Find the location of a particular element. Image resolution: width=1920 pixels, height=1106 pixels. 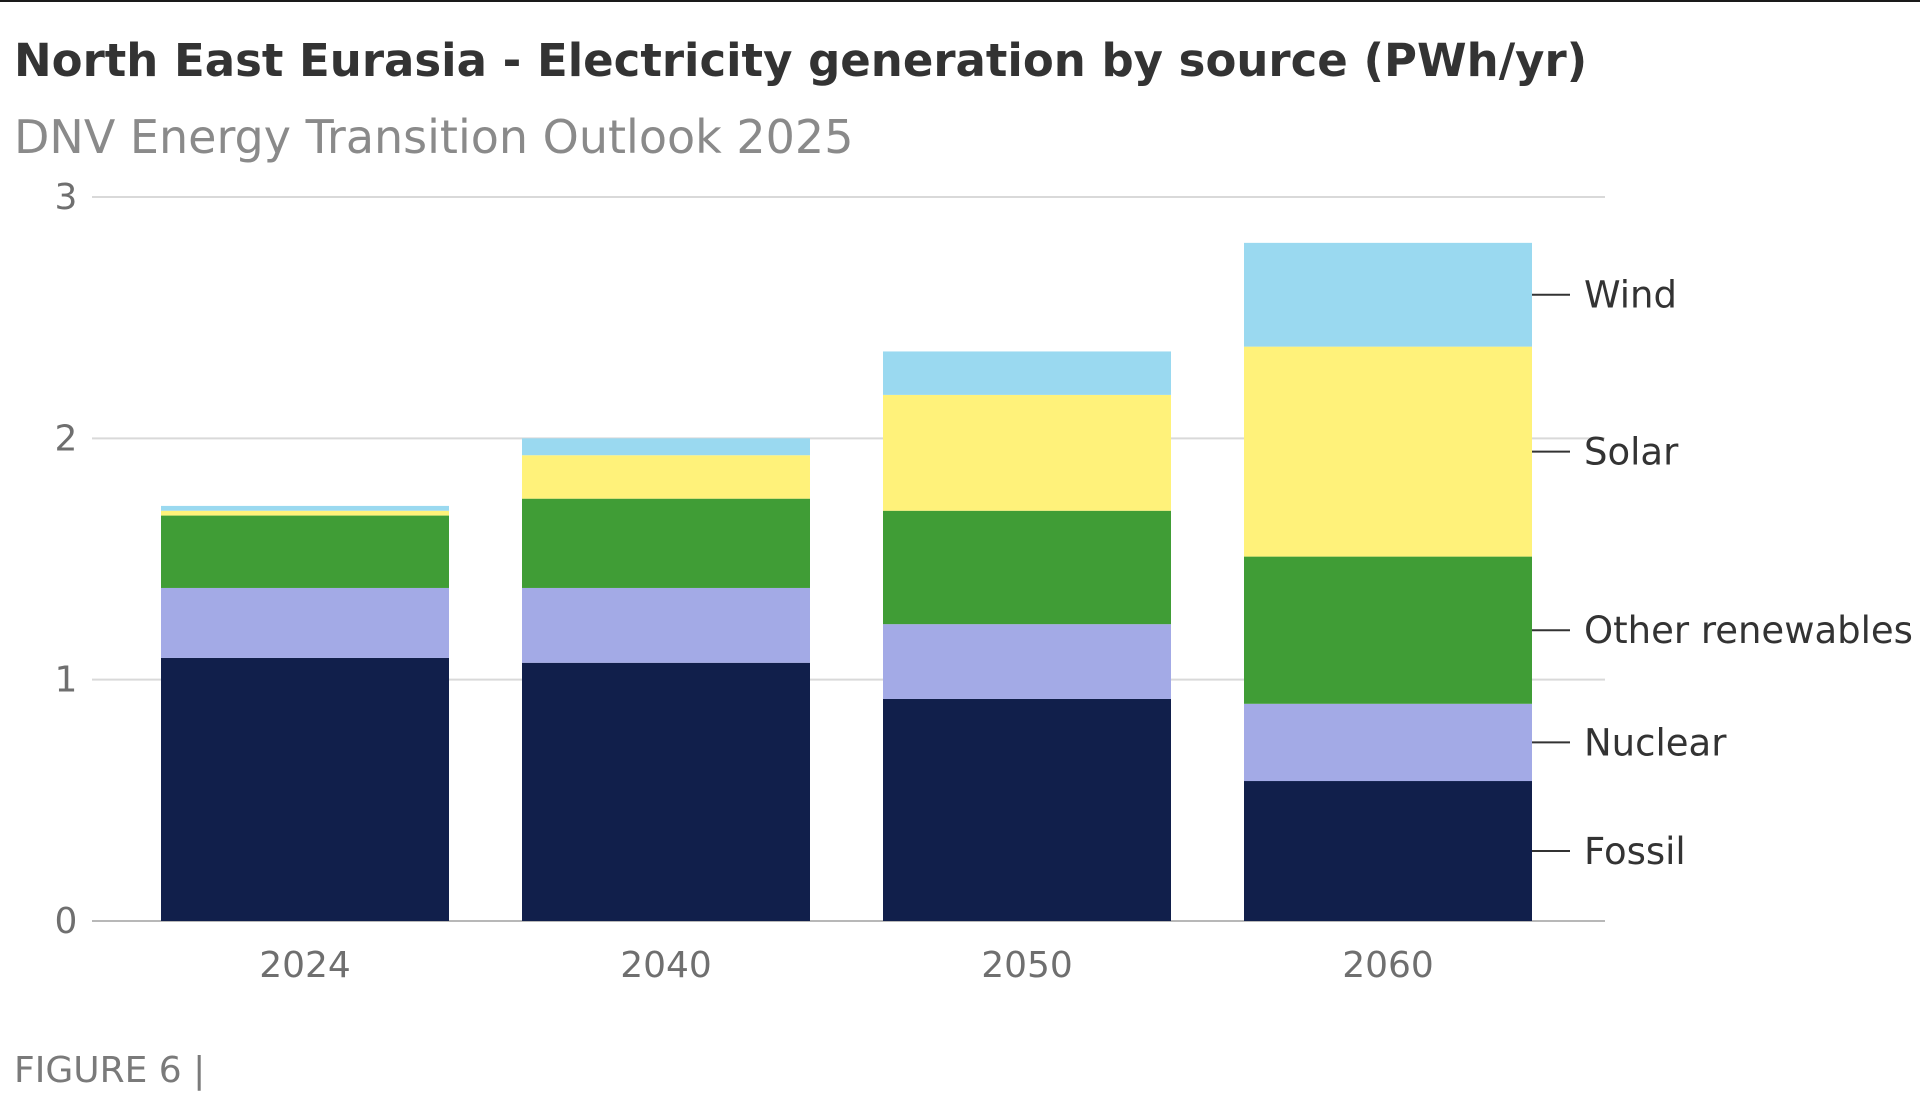

legend-label-fossil: Fossil is located at coordinates (1635, 851).